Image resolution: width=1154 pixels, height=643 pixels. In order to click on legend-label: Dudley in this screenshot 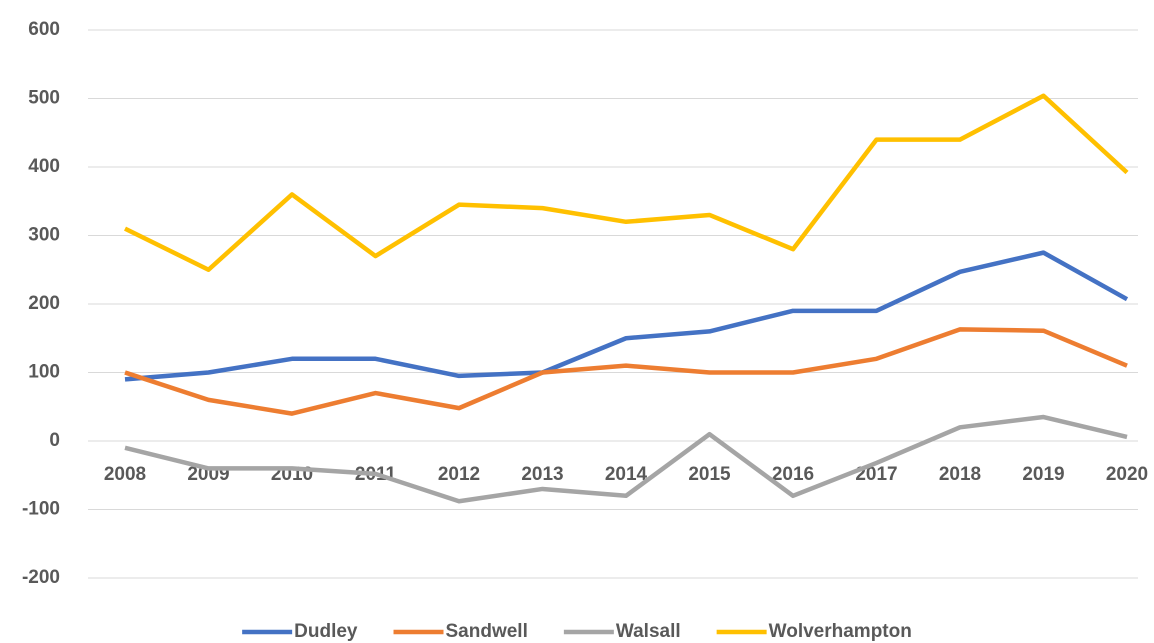, I will do `click(326, 631)`.